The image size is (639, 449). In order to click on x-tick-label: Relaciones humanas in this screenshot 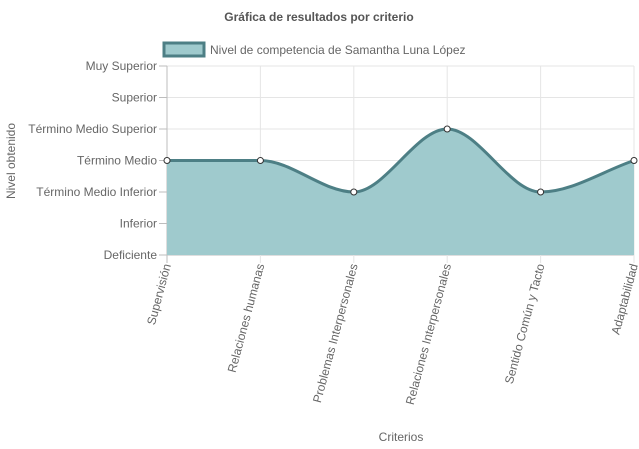, I will do `click(246, 318)`.